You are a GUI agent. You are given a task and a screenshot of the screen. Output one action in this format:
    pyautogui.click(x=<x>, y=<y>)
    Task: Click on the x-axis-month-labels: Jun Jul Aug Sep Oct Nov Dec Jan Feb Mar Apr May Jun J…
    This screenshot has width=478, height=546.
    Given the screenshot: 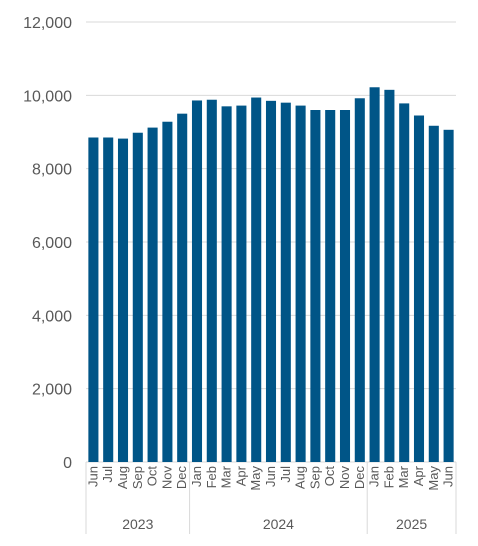 What is the action you would take?
    pyautogui.click(x=270, y=477)
    